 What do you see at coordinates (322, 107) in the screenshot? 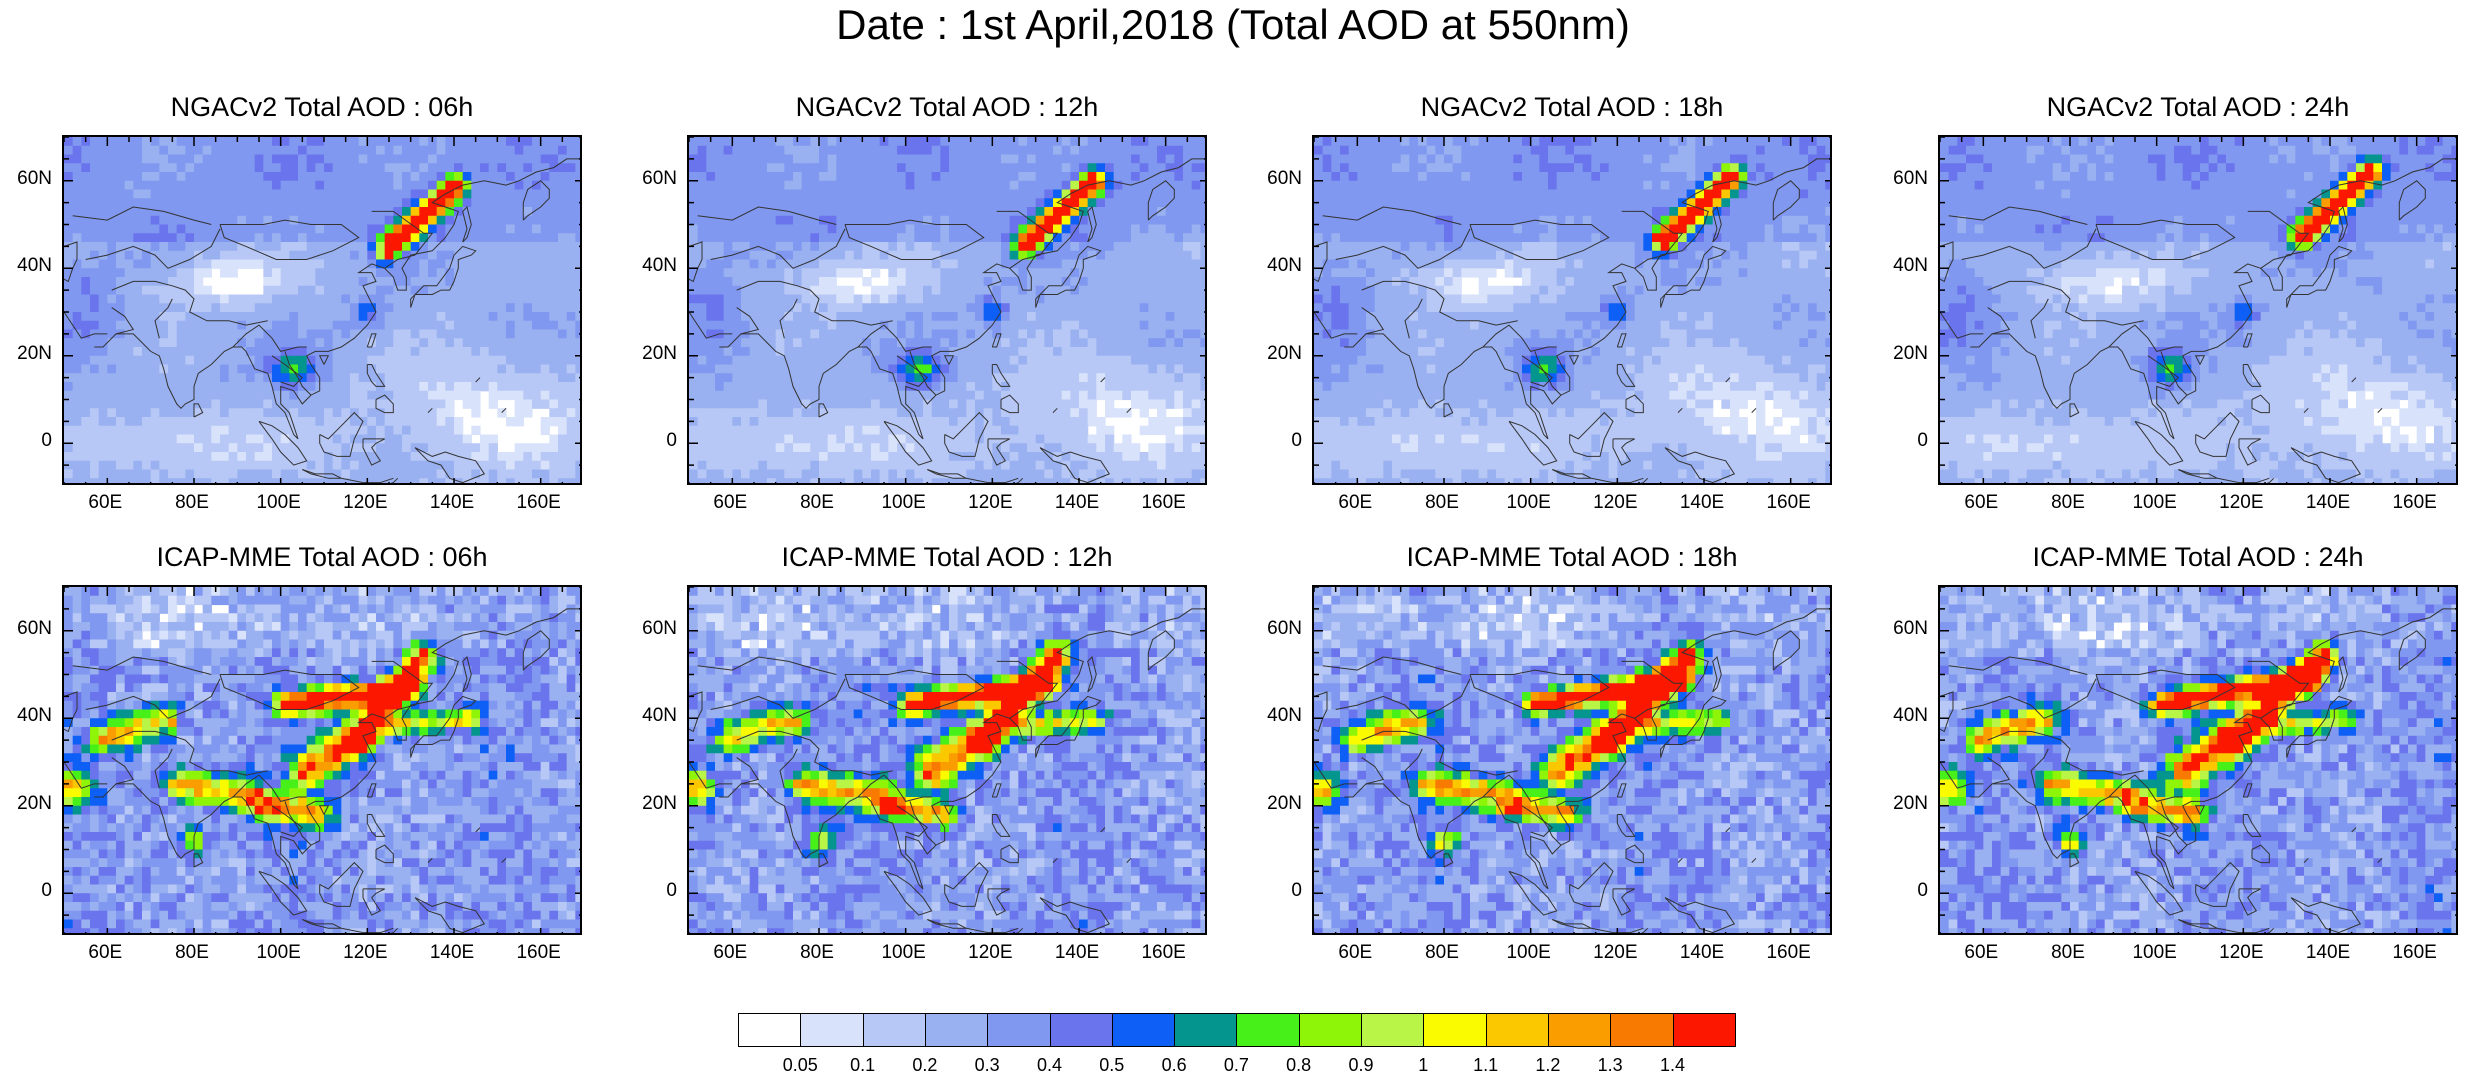
I see `panel-title-ngac-06: NGACv2 Total AOD : 06h` at bounding box center [322, 107].